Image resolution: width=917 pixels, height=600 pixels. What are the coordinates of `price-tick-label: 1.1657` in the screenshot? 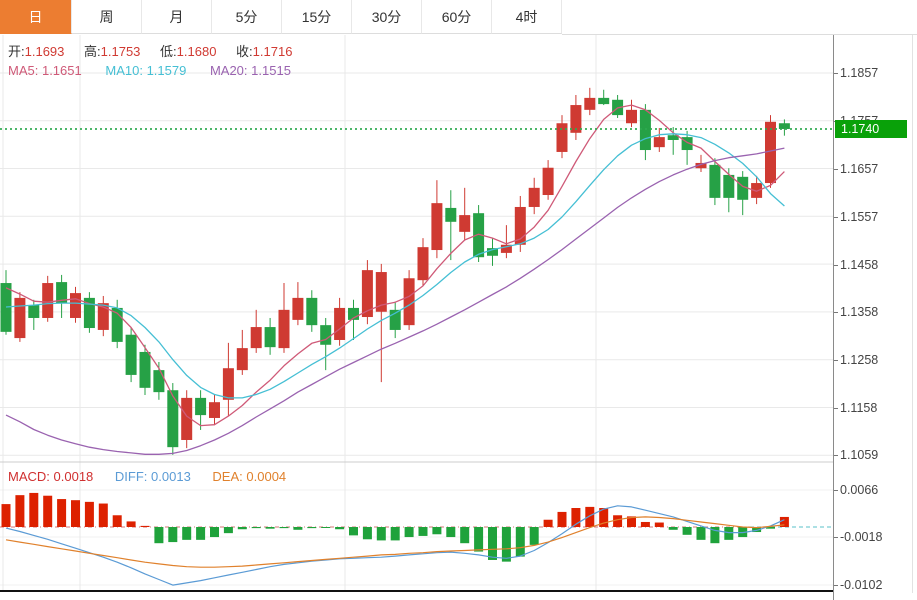 It's located at (856, 169).